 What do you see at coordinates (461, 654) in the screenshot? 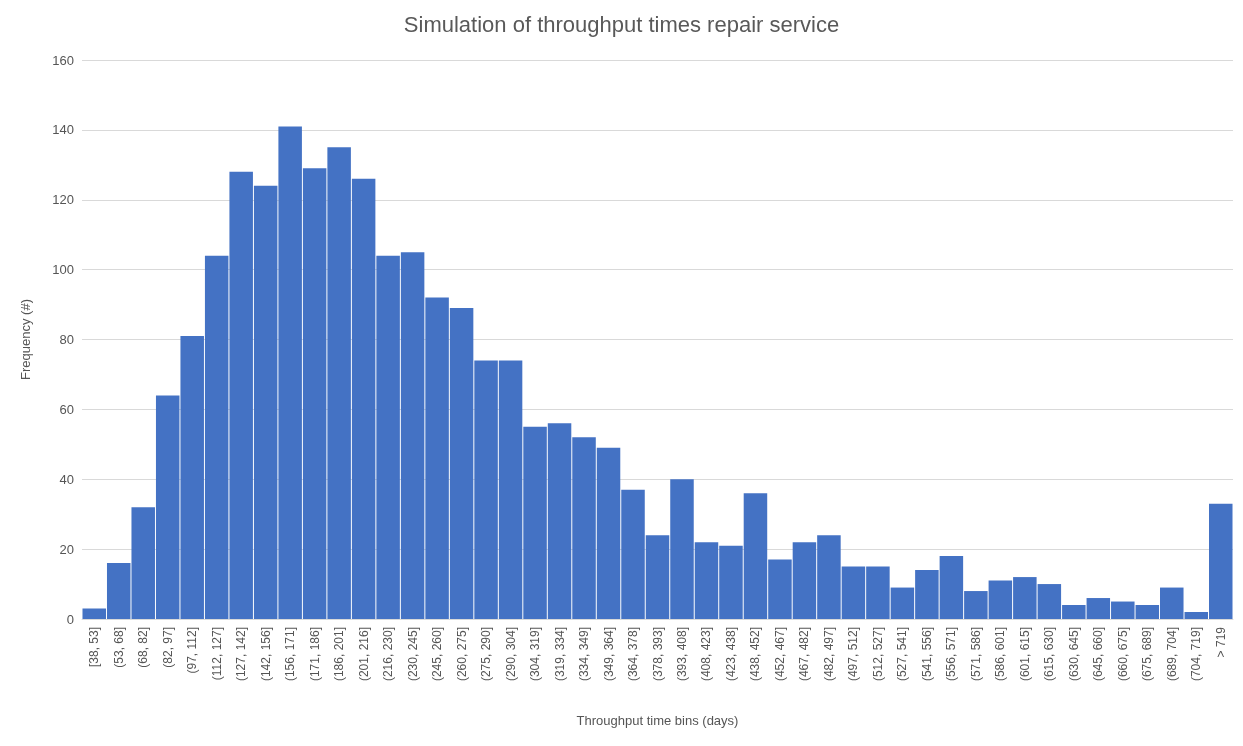
I see `x-tick-label: (260, 275]` at bounding box center [461, 654].